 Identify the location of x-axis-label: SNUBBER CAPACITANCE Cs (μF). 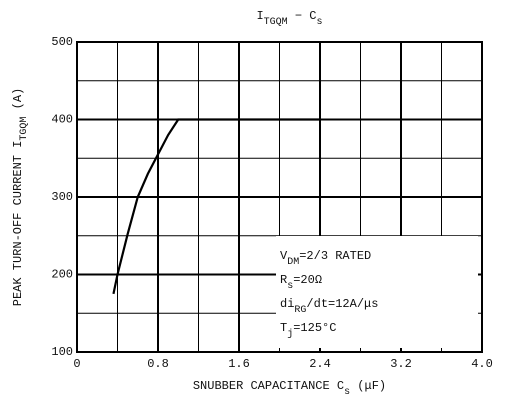
(289, 388).